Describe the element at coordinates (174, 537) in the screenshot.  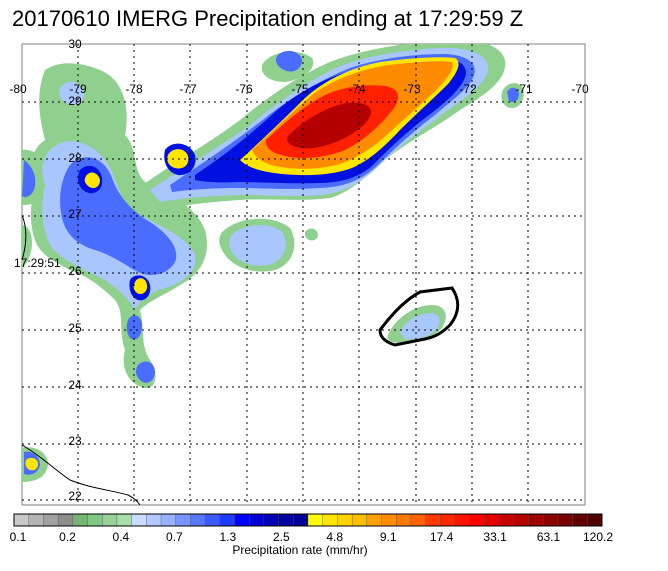
I see `colorbar-tick-label: 0.7` at that location.